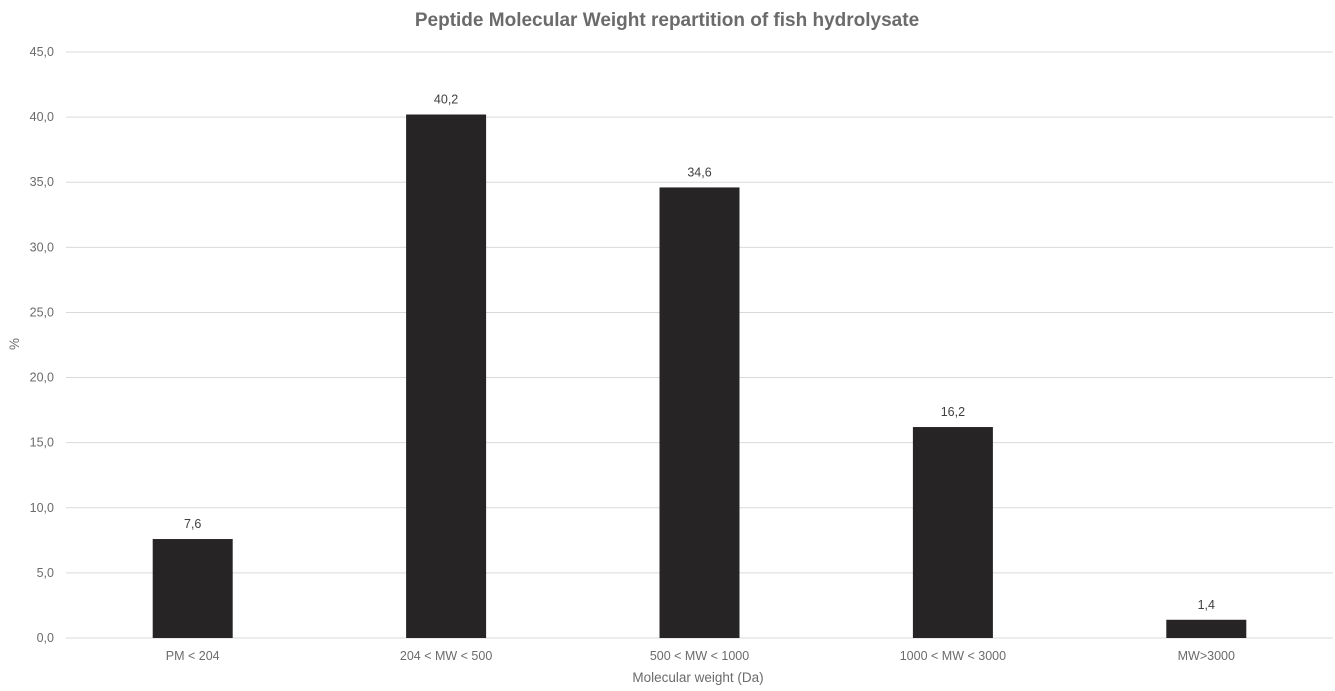 The height and width of the screenshot is (691, 1335). I want to click on y-tick-label: 25,0, so click(42, 312).